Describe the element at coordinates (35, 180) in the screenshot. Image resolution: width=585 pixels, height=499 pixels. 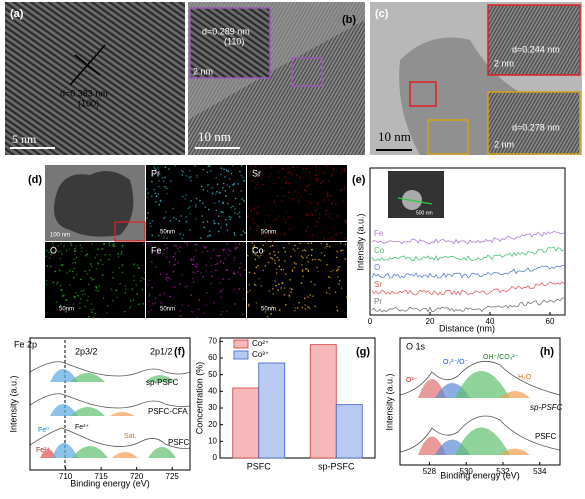
I see `panel-label: (d)` at that location.